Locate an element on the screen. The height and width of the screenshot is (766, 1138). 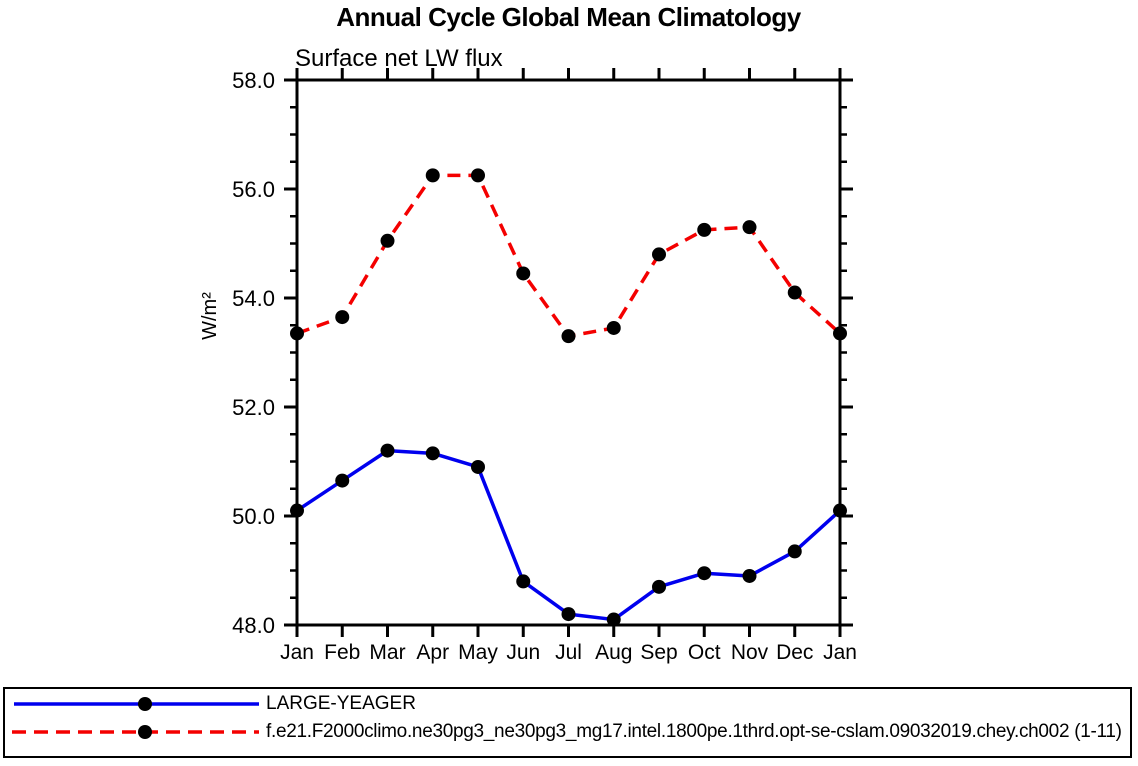
x-axis-tick-label: Sep is located at coordinates (658, 652).